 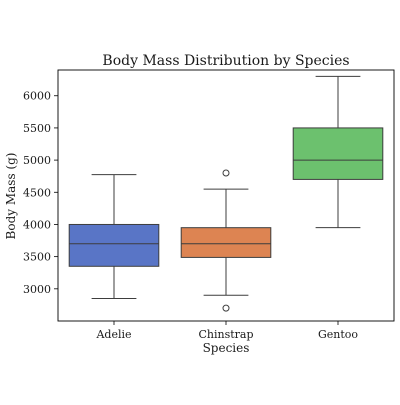 What do you see at coordinates (225, 61) in the screenshot?
I see `chart-title: Body Mass Distribution by Species` at bounding box center [225, 61].